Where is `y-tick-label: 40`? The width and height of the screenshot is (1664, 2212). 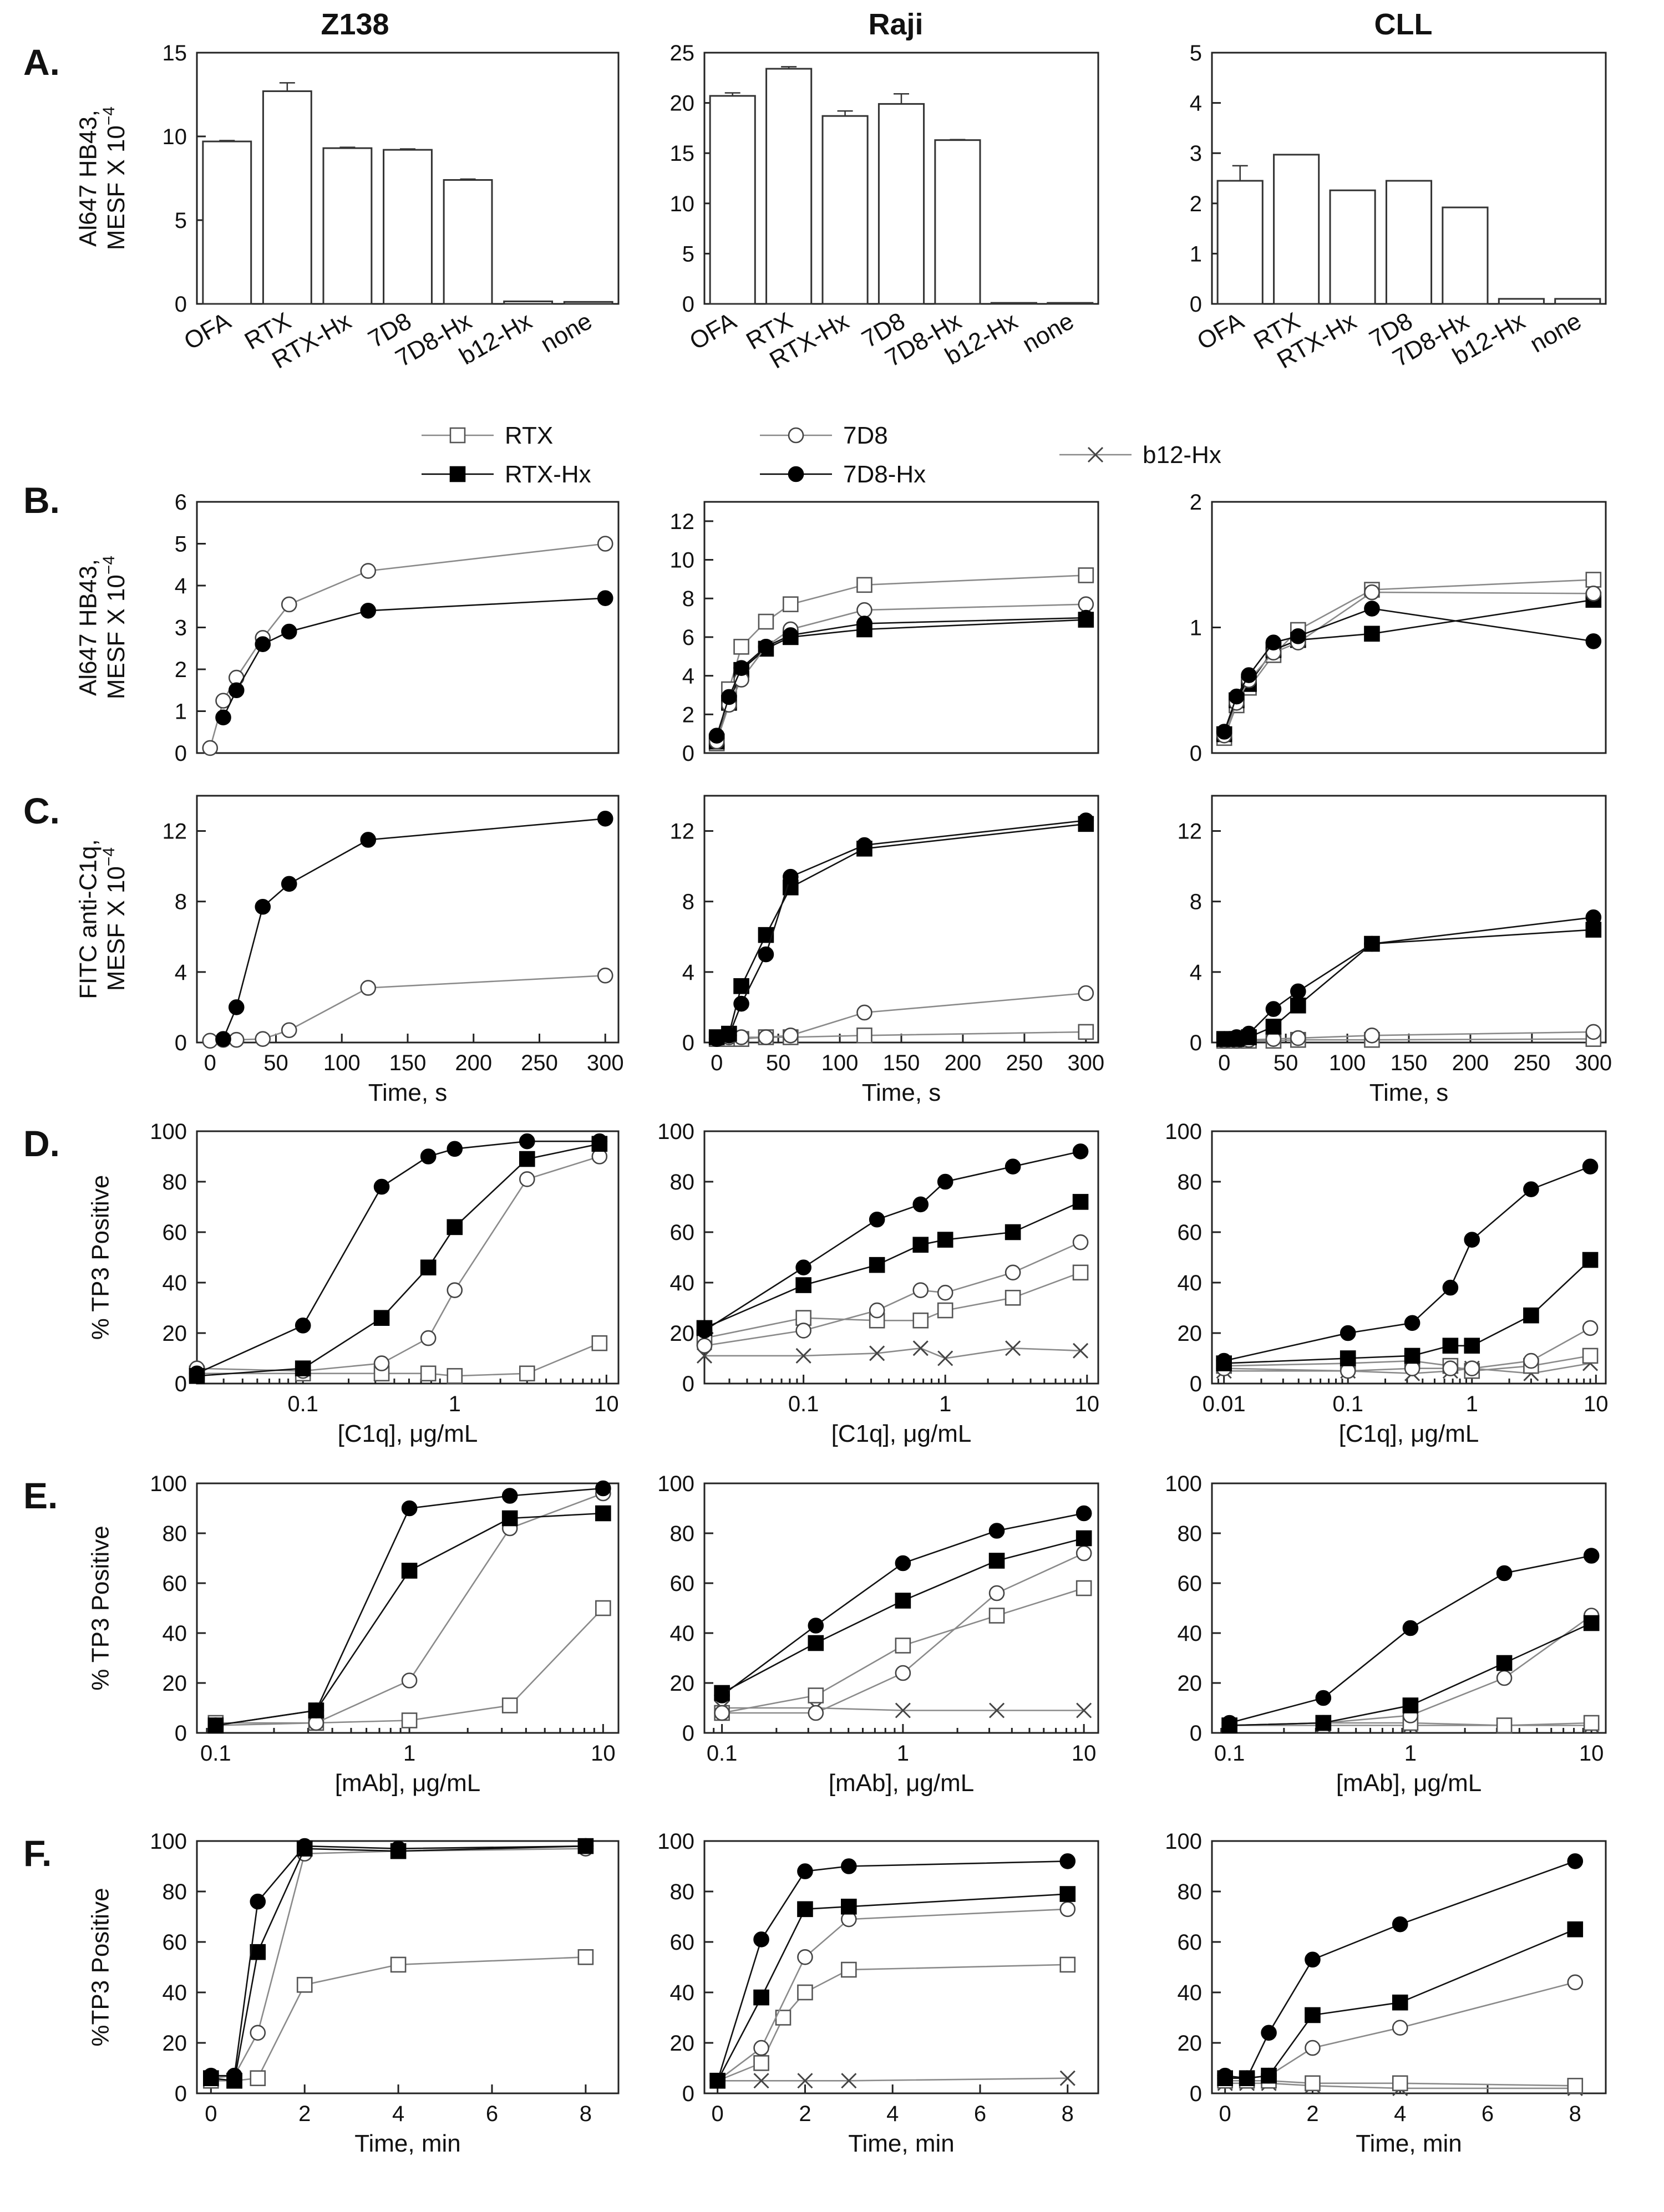
y-tick-label: 40 is located at coordinates (682, 1633).